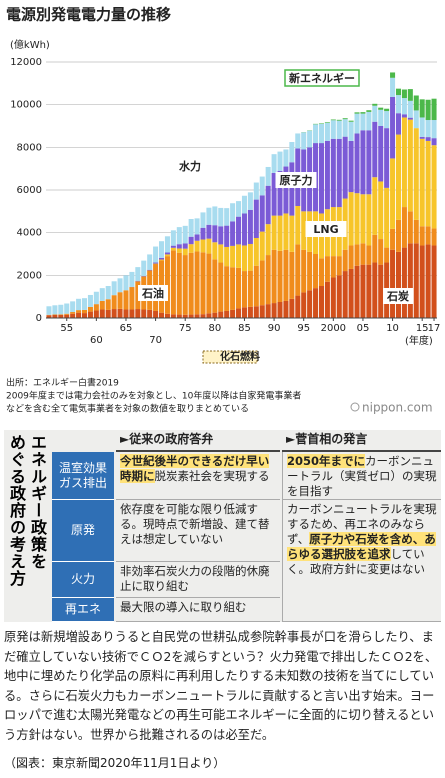 The width and height of the screenshot is (445, 778). I want to click on x-tick-label: 80, so click(214, 328).